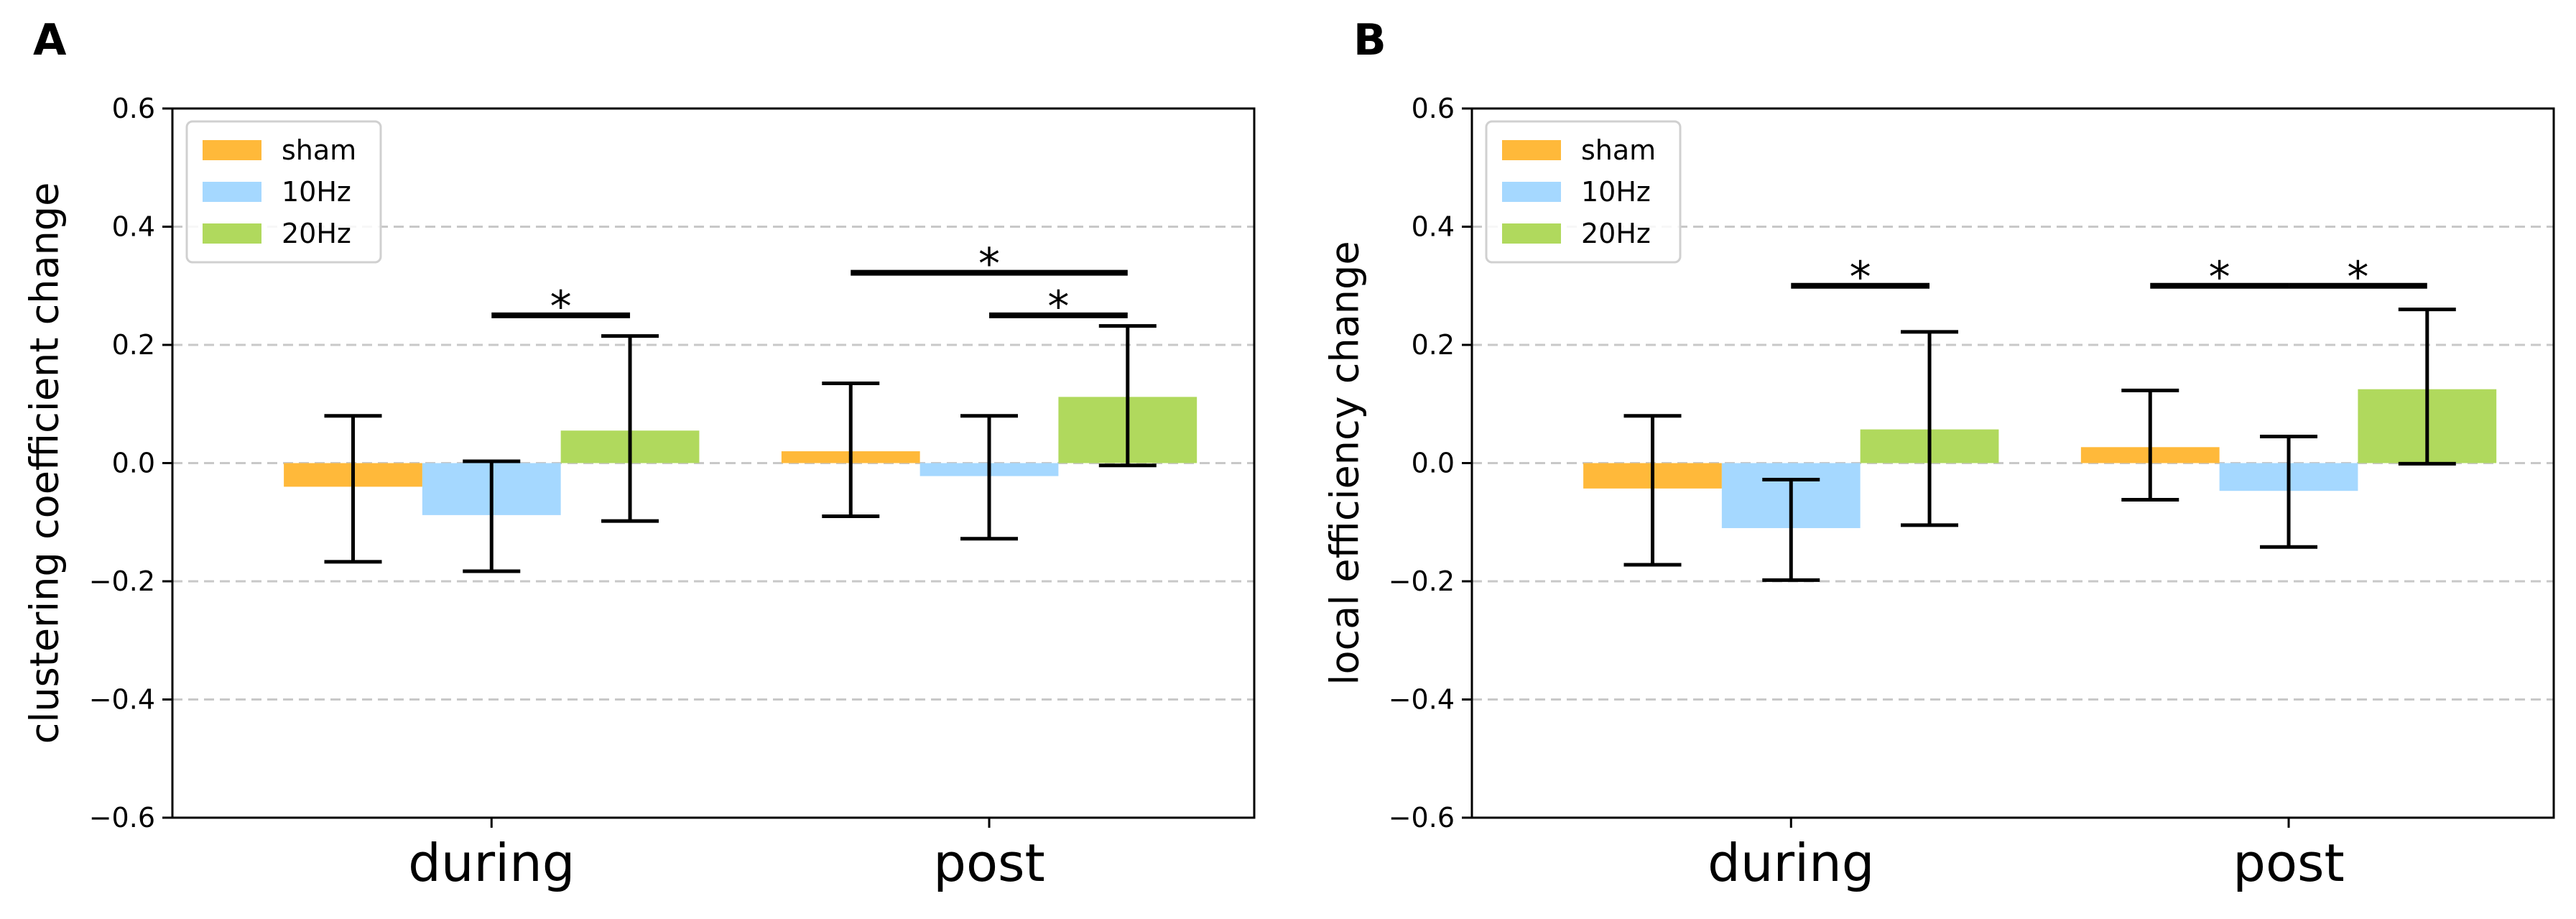 The image size is (2576, 919). I want to click on panel-letter: B, so click(1369, 40).